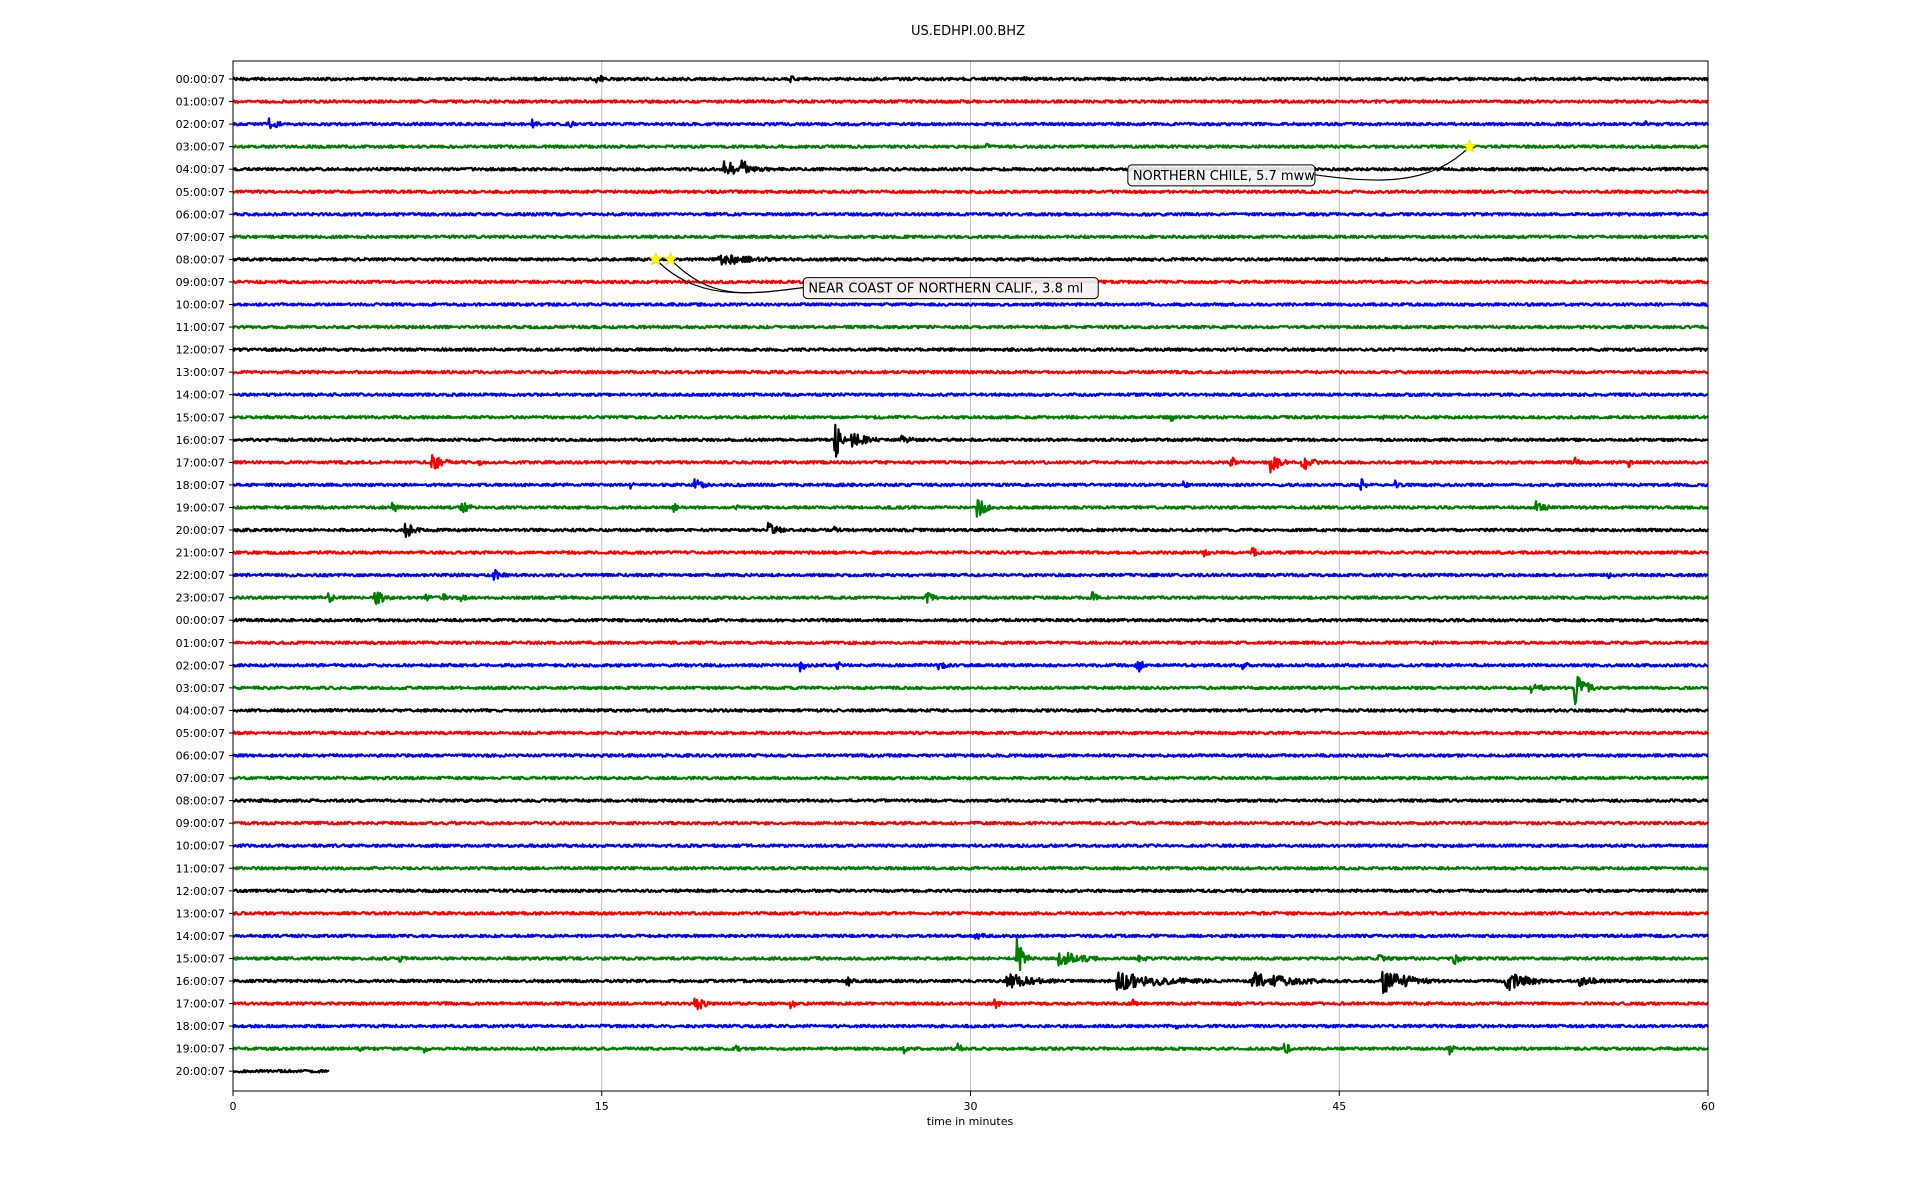 The image size is (1920, 1200). What do you see at coordinates (200, 507) in the screenshot?
I see `y-tick-label-19: 19:00:07` at bounding box center [200, 507].